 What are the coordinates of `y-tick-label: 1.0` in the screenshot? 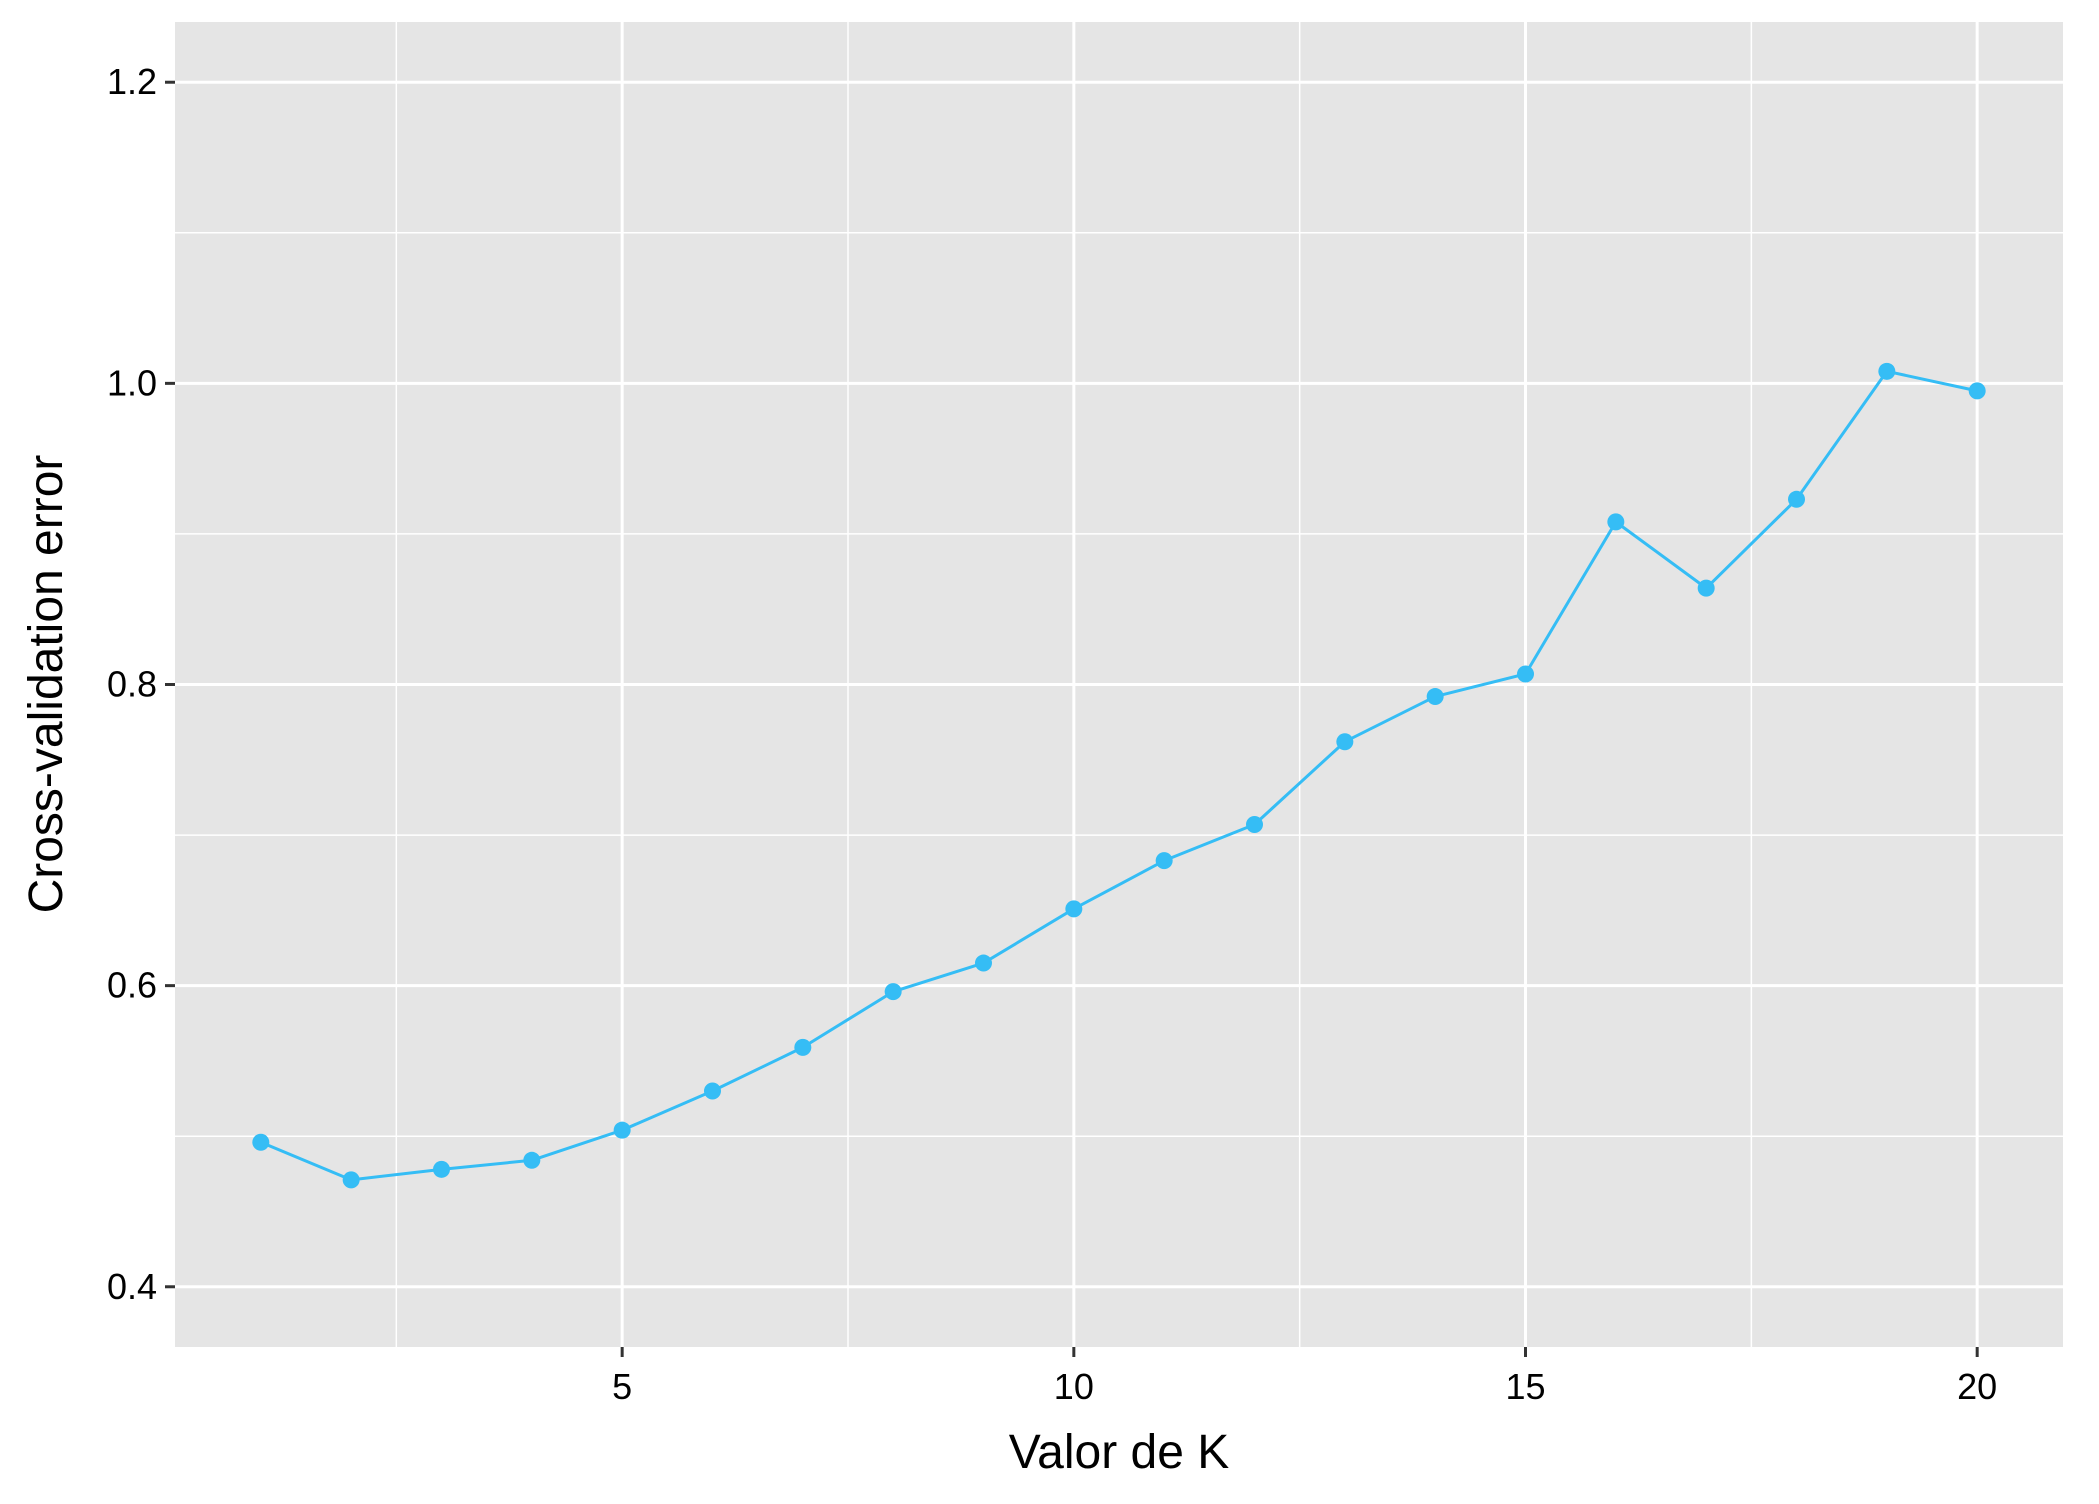 It's located at (132, 382).